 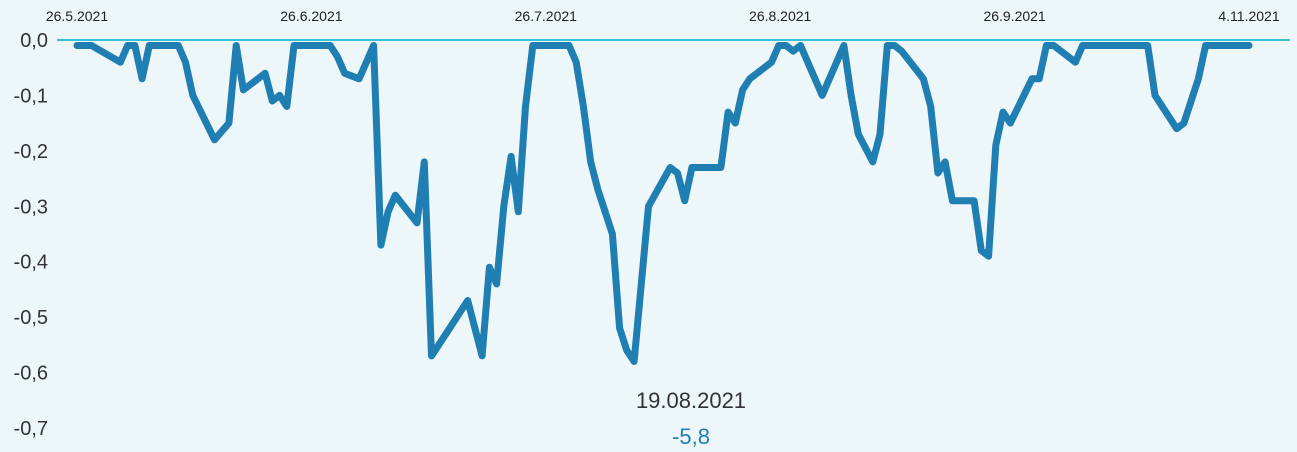 I want to click on y-tick-label: -0,6, so click(x=31, y=374).